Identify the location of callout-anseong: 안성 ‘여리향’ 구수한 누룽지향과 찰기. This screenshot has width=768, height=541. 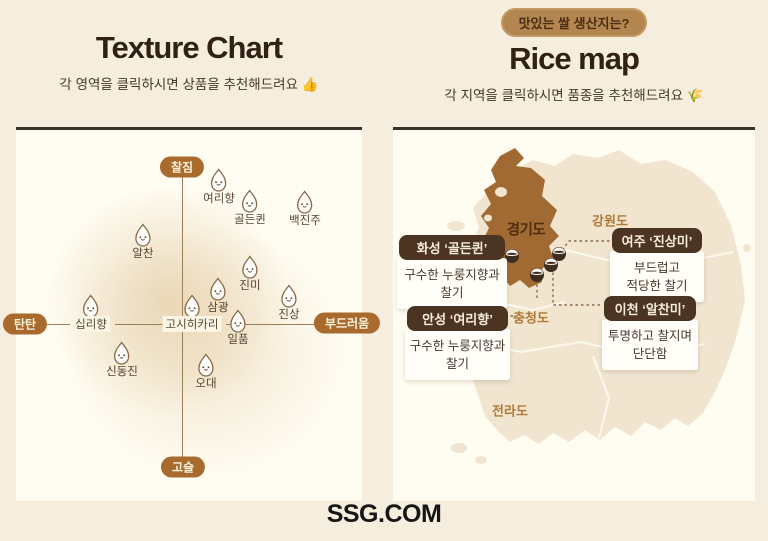
(457, 343).